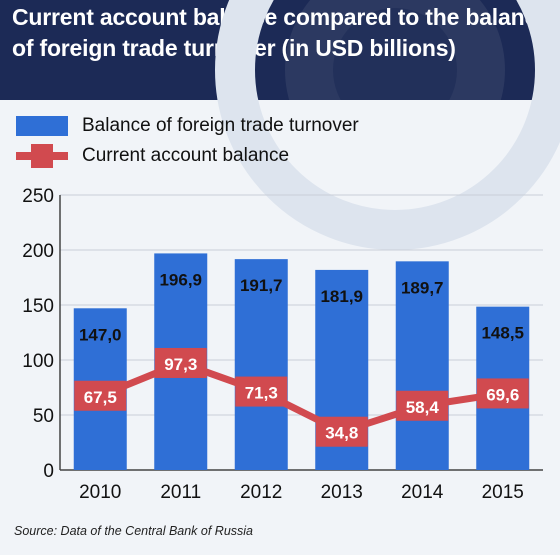 Image resolution: width=560 pixels, height=555 pixels. Describe the element at coordinates (395, 50) in the screenshot. I see `banner-logo-watermark` at that location.